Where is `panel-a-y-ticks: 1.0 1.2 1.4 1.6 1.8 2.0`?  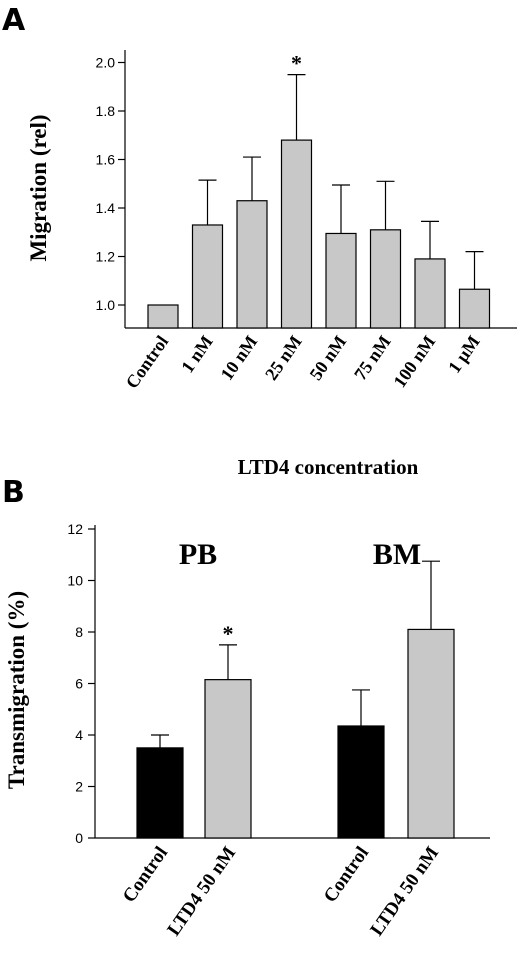 panel-a-y-ticks: 1.0 1.2 1.4 1.6 1.8 2.0 is located at coordinates (110, 184).